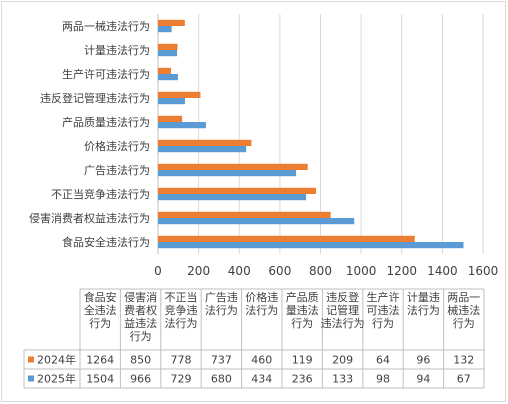 The image size is (508, 404). What do you see at coordinates (31, 378) in the screenshot?
I see `legend-swatch-2025` at bounding box center [31, 378].